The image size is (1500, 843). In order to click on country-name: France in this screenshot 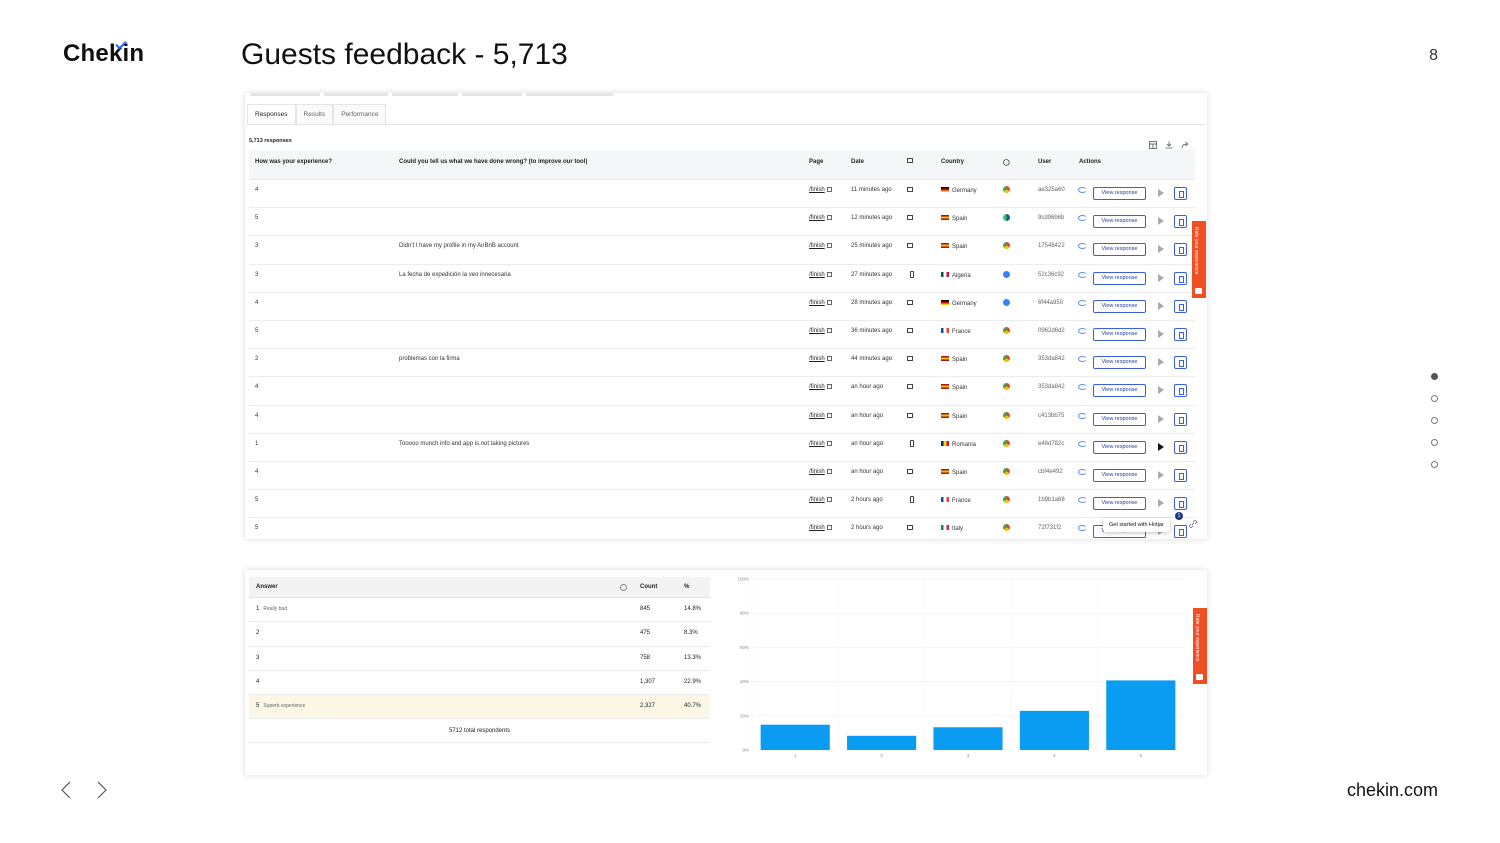, I will do `click(961, 501)`.